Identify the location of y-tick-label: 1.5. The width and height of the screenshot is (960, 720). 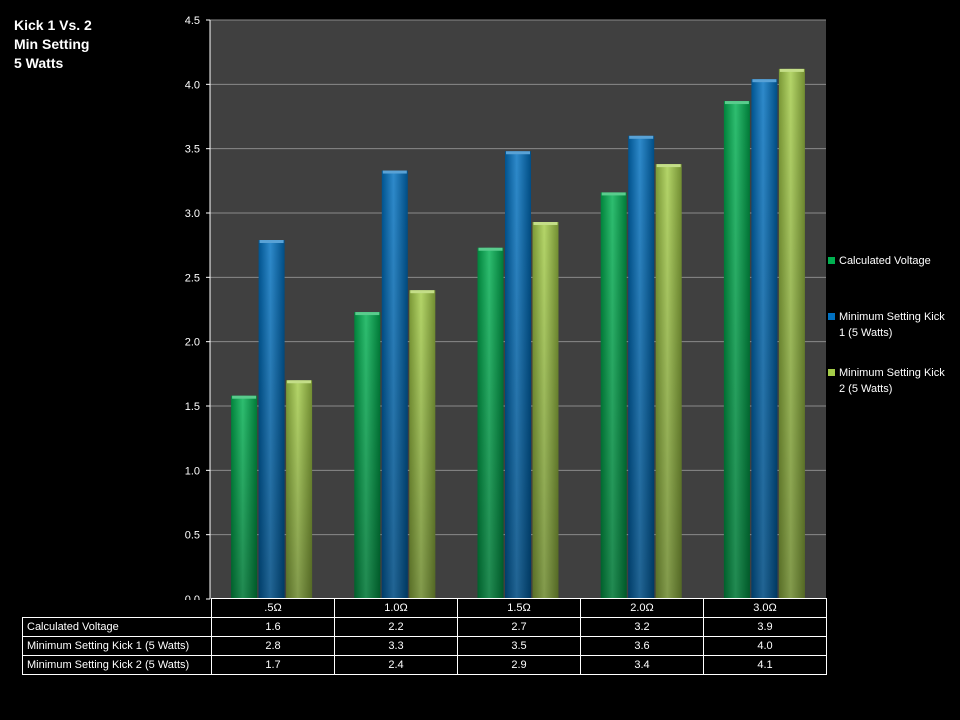
(192, 407).